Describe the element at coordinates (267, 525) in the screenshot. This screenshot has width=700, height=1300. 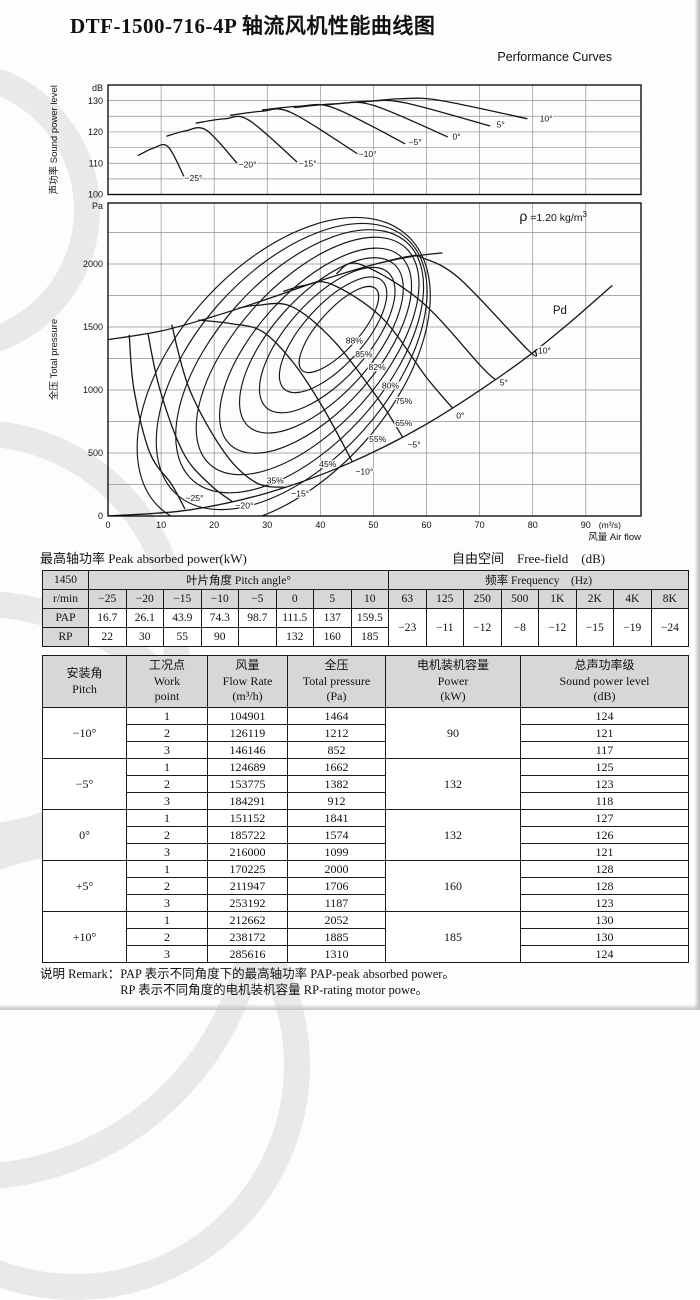
I see `x-tick-label: 30` at that location.